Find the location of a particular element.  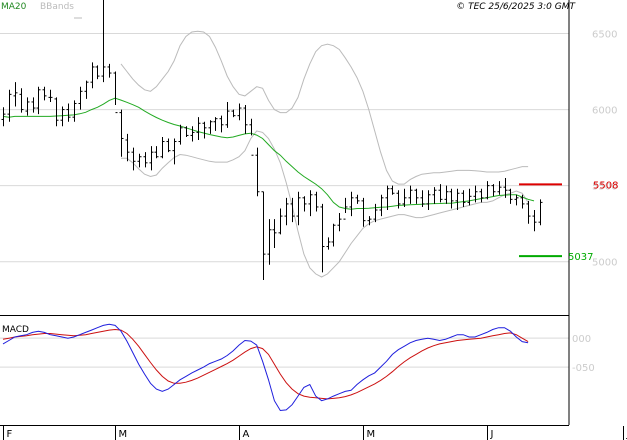

signal-line is located at coordinates (265, 364).